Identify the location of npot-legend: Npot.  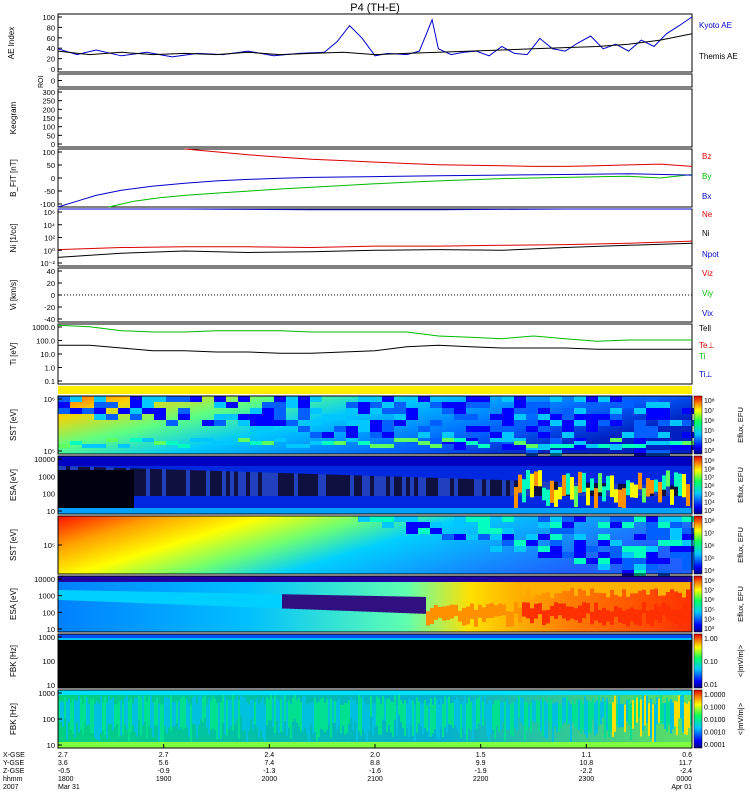
(711, 254).